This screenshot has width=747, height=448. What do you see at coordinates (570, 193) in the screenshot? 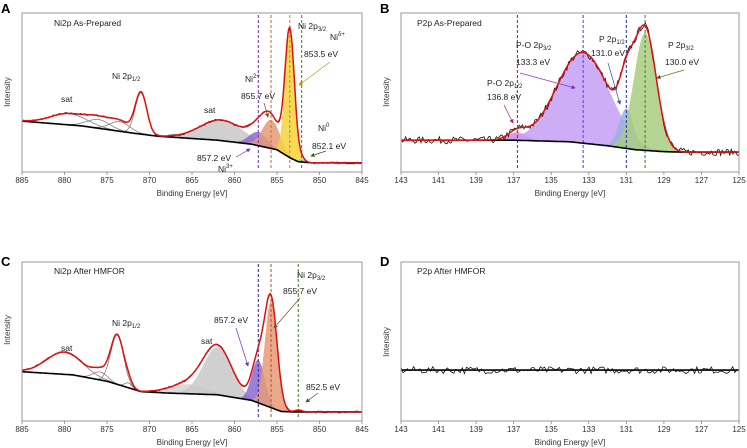
I see `panel-b-xlabel: Binding Energy [eV]` at bounding box center [570, 193].